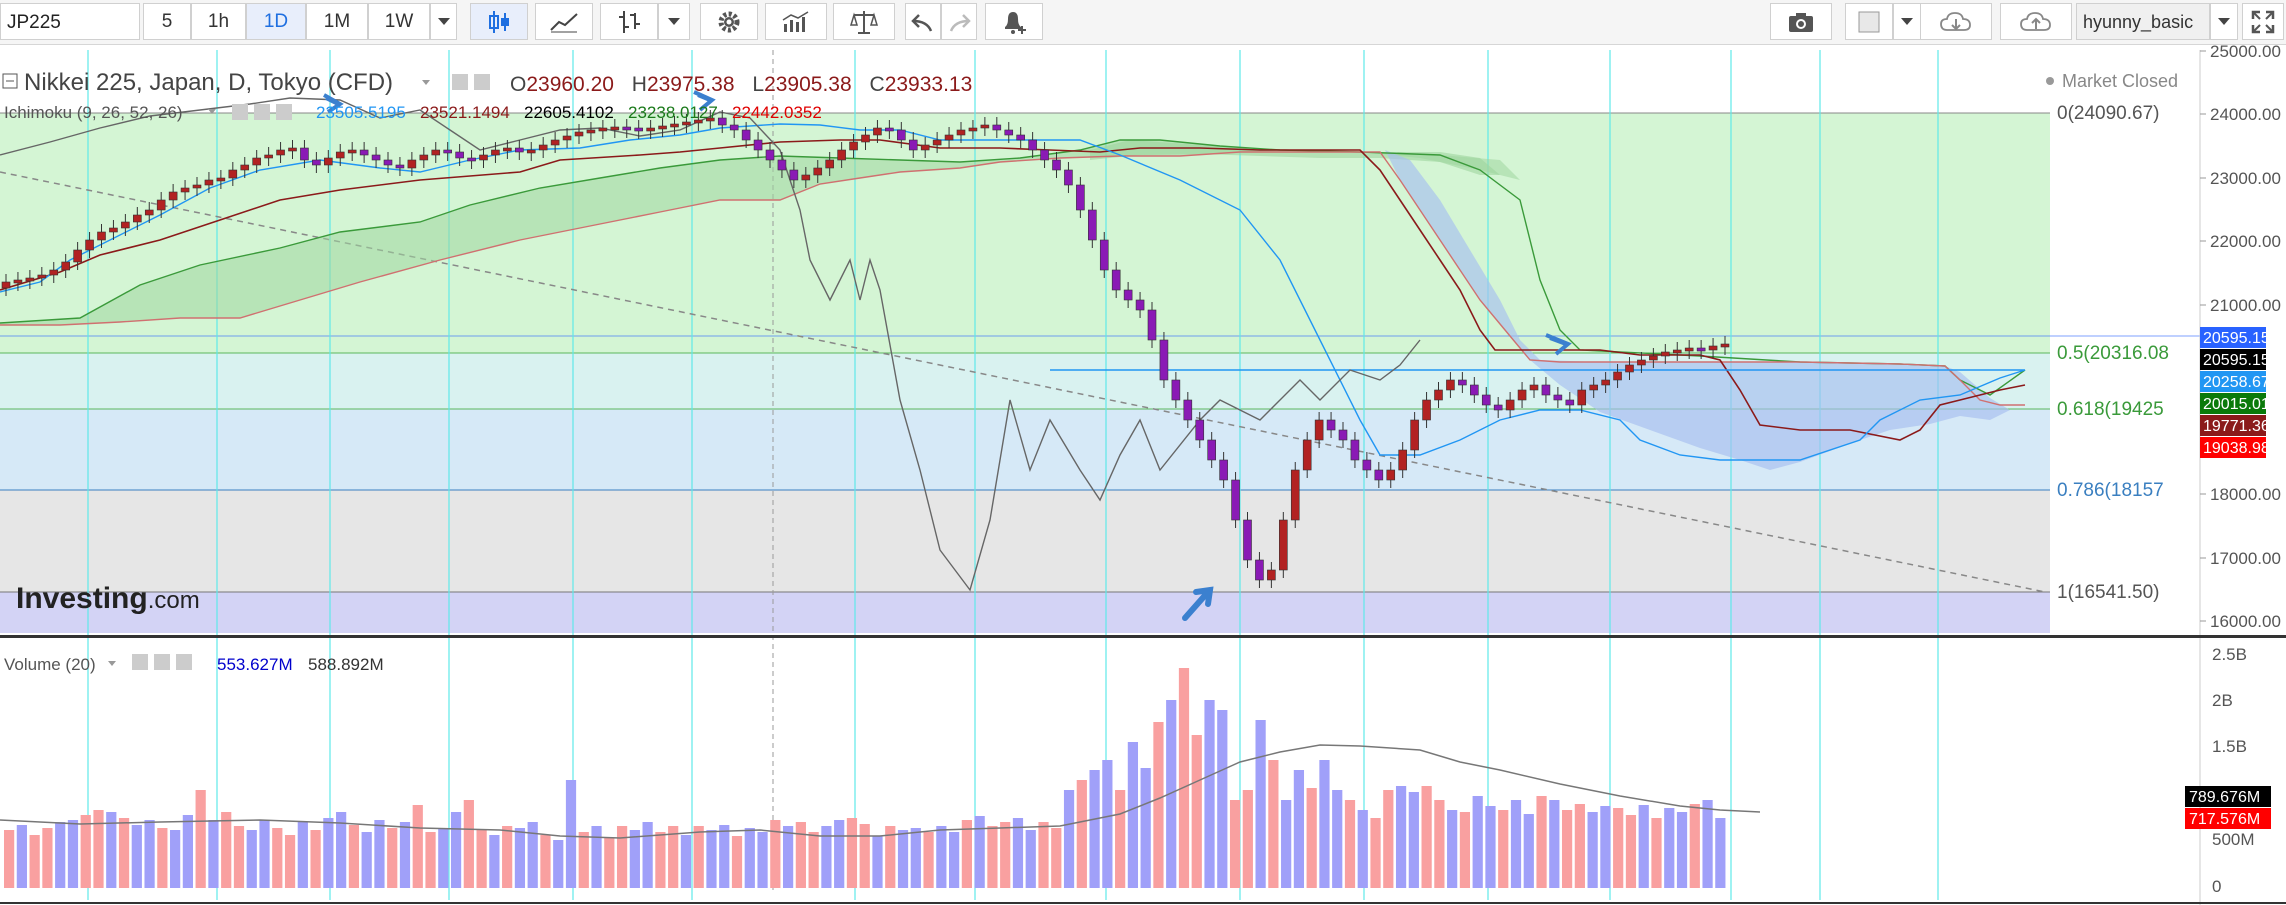  I want to click on interval-1m: 1M, so click(337, 21).